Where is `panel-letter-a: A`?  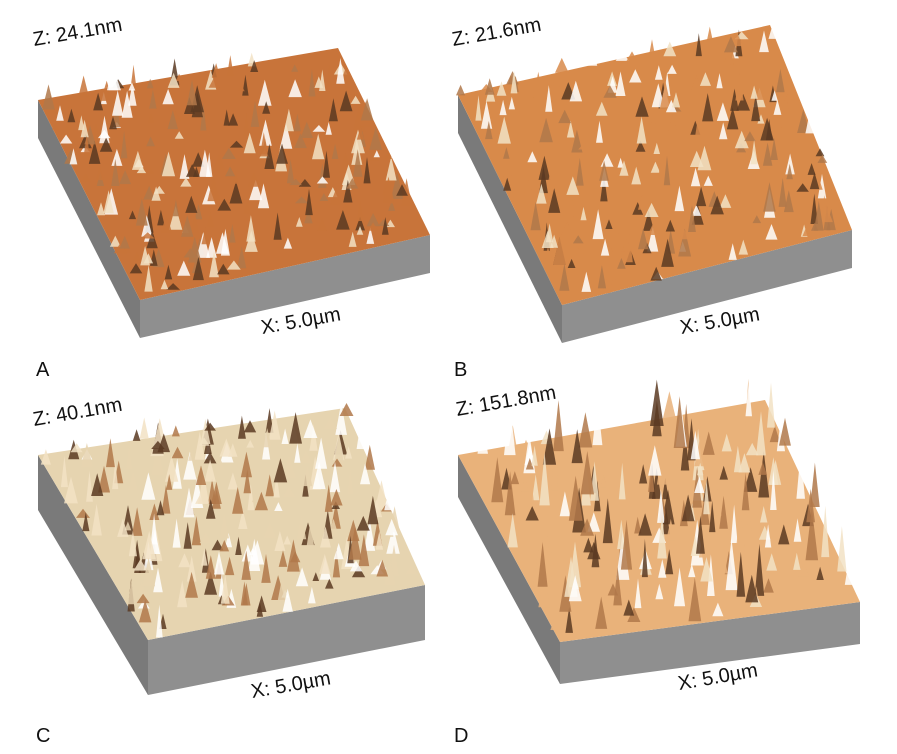 panel-letter-a: A is located at coordinates (43, 370).